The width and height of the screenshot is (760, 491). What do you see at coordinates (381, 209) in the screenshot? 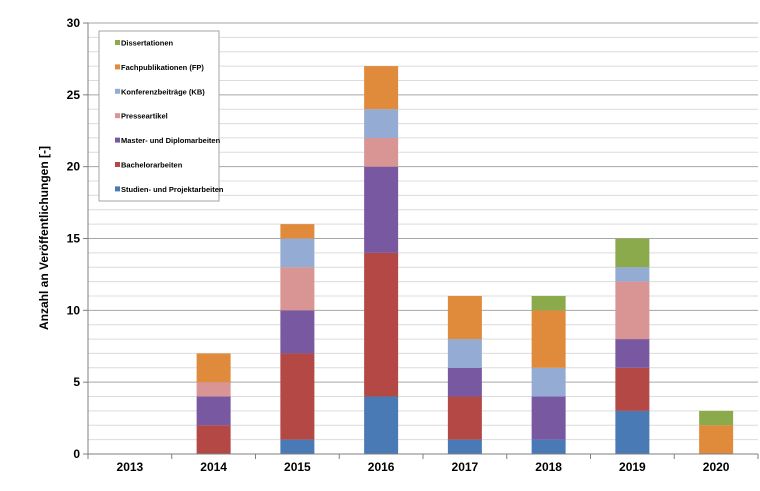
I see `bar-2016-master-und-diplomarbeiten` at bounding box center [381, 209].